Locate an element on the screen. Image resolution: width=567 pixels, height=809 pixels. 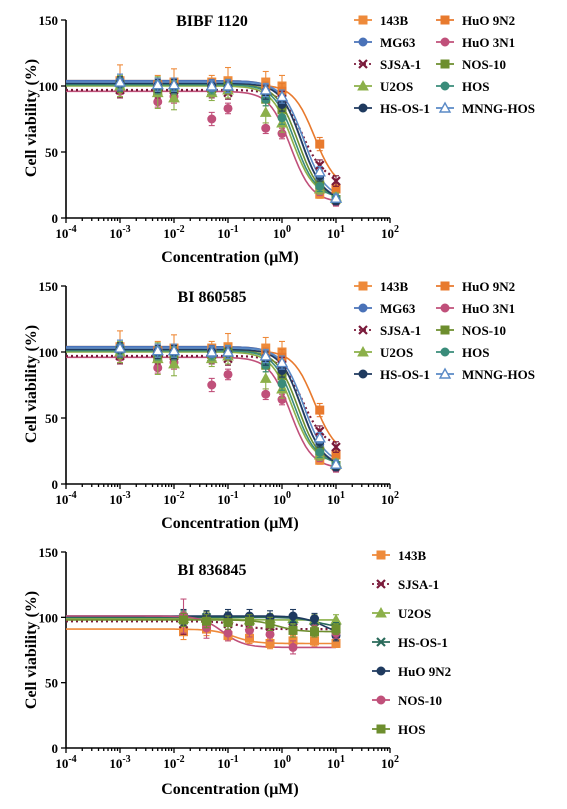
chart-title: BIBF 1120 is located at coordinates (212, 21).